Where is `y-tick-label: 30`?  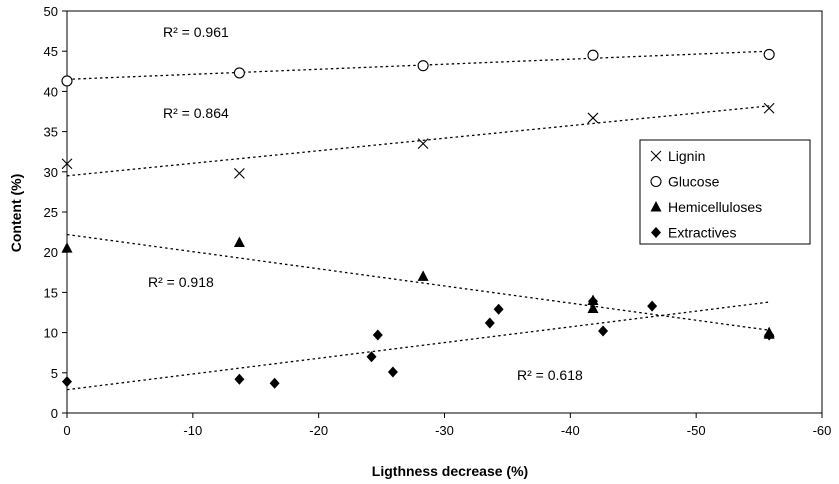 y-tick-label: 30 is located at coordinates (51, 172).